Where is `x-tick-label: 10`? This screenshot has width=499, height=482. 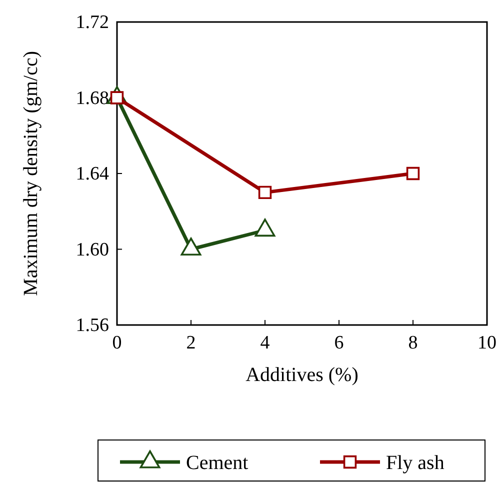 x-tick-label: 10 is located at coordinates (487, 343).